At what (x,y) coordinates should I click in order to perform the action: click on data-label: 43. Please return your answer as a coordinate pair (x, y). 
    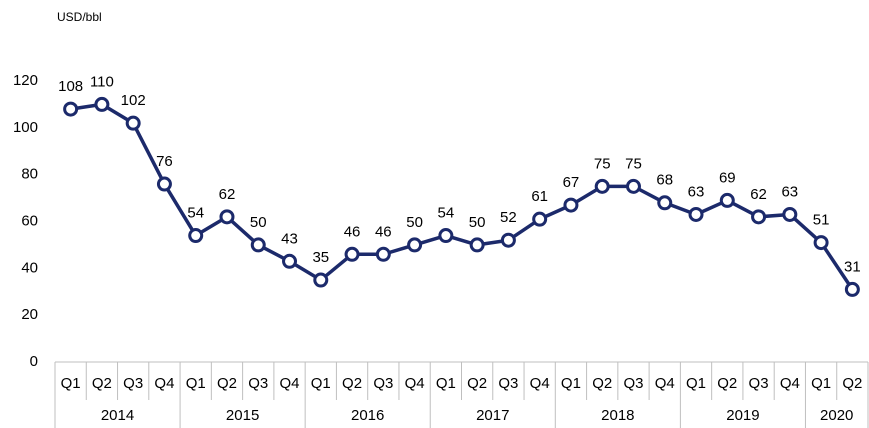
    Looking at the image, I should click on (289, 238).